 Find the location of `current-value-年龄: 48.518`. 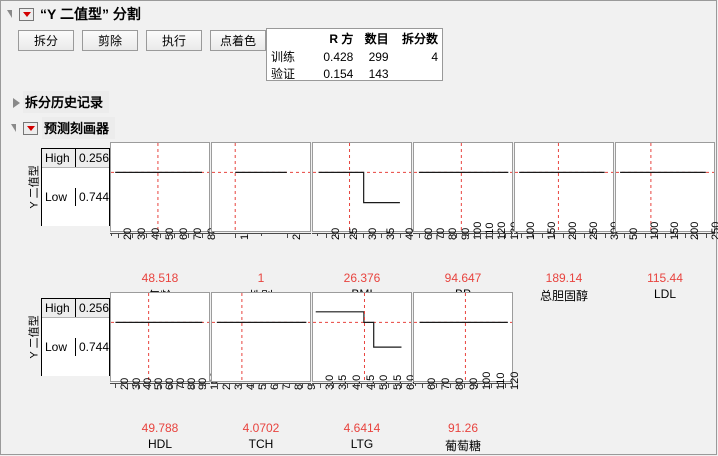

current-value-年龄: 48.518 is located at coordinates (160, 278).